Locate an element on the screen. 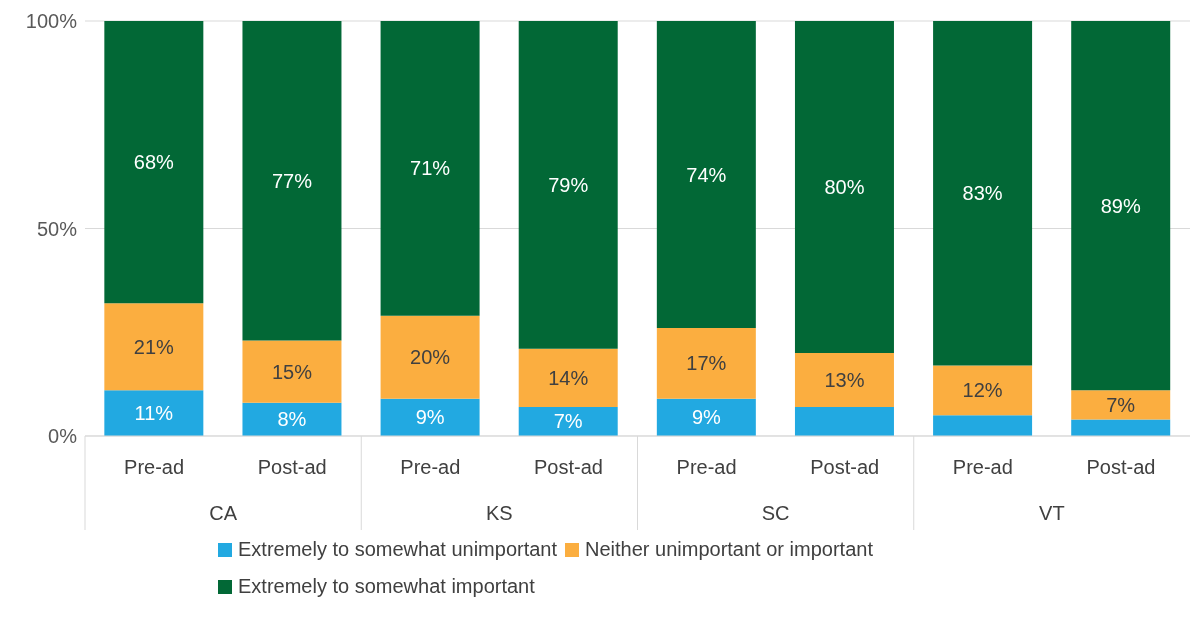 The height and width of the screenshot is (623, 1198). data-label: 13% is located at coordinates (844, 379).